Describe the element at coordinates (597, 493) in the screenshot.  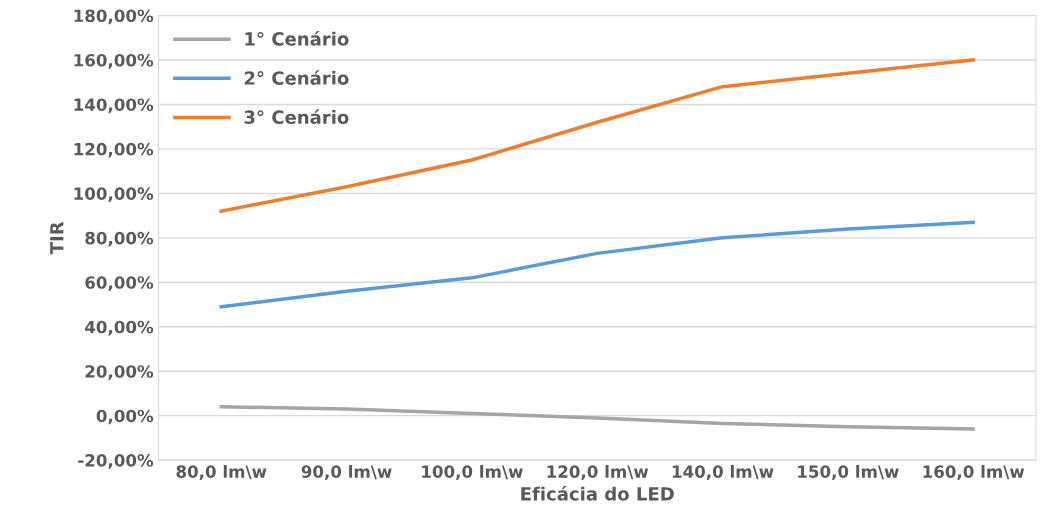
I see `x-axis-title: Eficácia do LED` at that location.